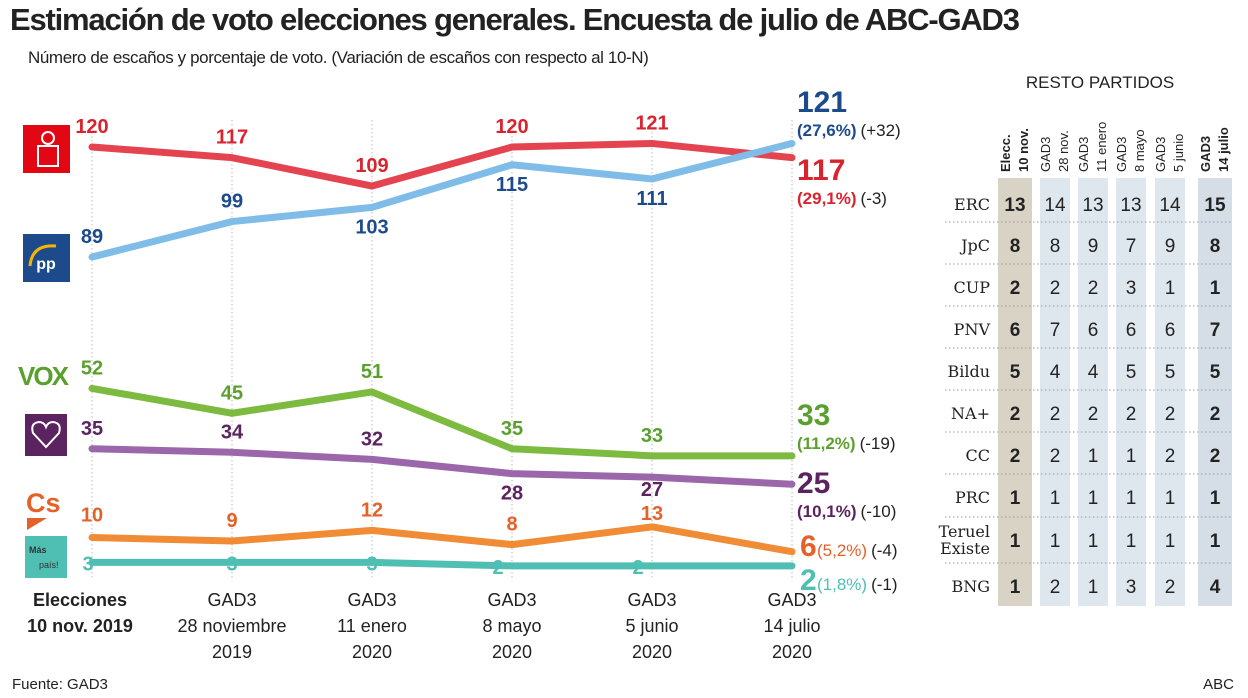 This screenshot has height=698, width=1248. I want to click on cs-triangle, so click(37, 524).